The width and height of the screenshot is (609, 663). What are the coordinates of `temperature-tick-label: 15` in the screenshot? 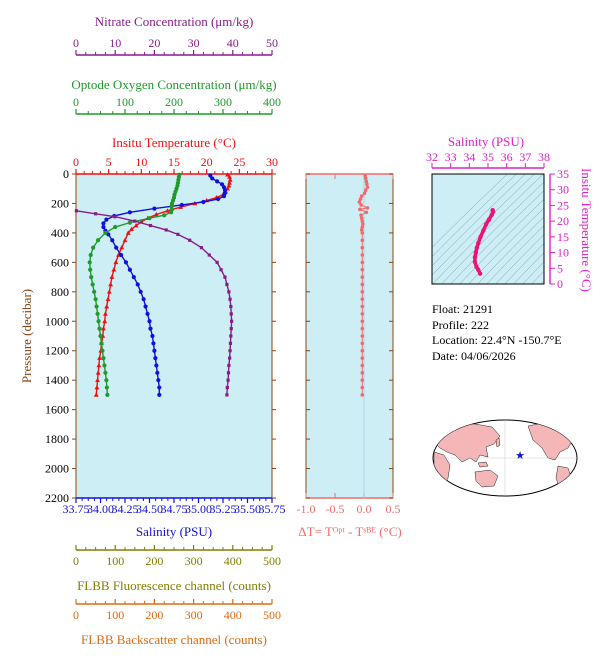 It's located at (174, 162).